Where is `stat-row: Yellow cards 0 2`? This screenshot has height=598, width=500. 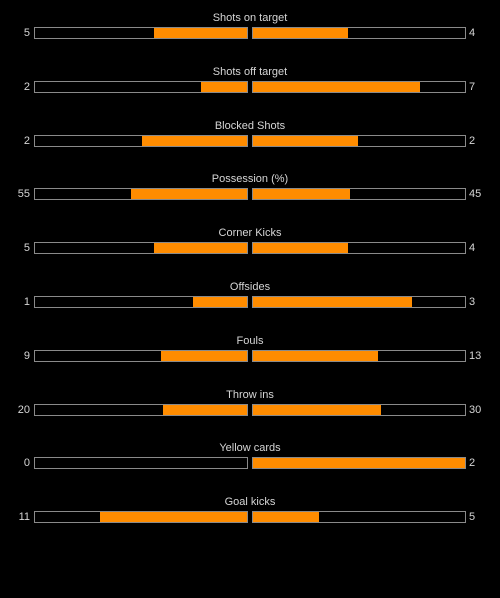
stat-row: Yellow cards 0 2 is located at coordinates (250, 468).